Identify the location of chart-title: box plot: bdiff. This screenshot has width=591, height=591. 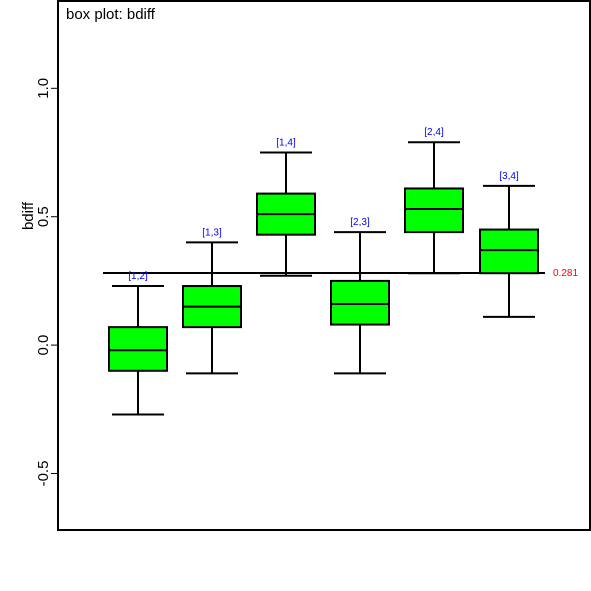
(111, 14).